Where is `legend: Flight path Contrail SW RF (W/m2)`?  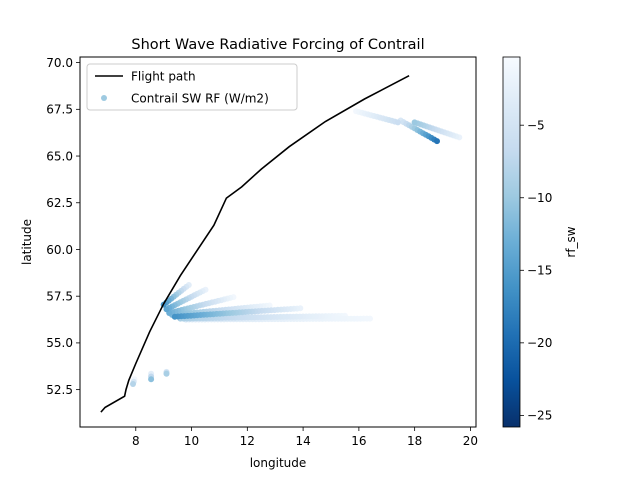 legend: Flight path Contrail SW RF (W/m2) is located at coordinates (192, 87).